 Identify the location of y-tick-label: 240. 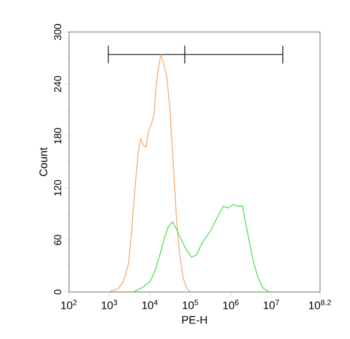
(58, 84).